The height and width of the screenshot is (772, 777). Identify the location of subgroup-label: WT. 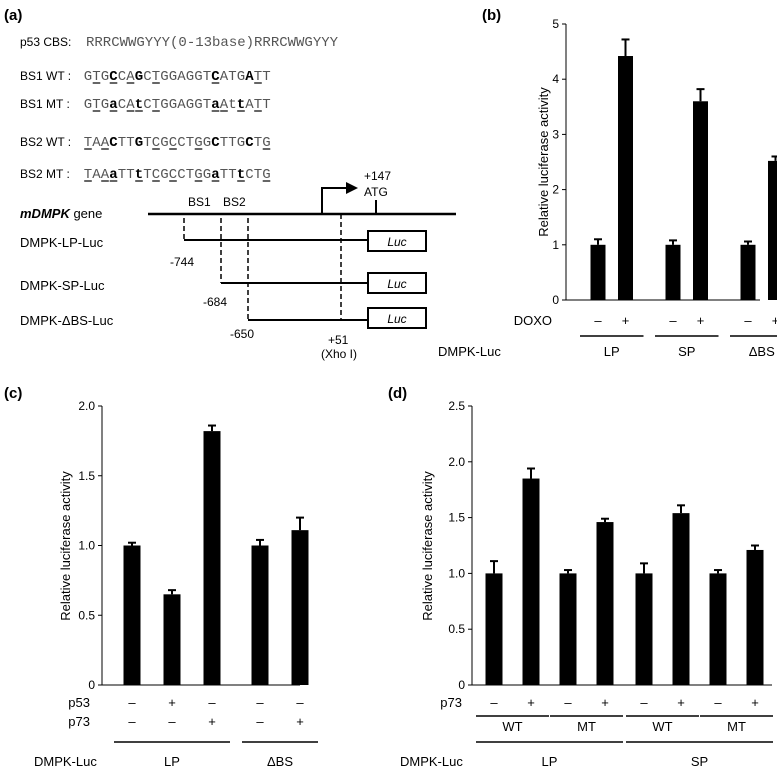
(512, 726).